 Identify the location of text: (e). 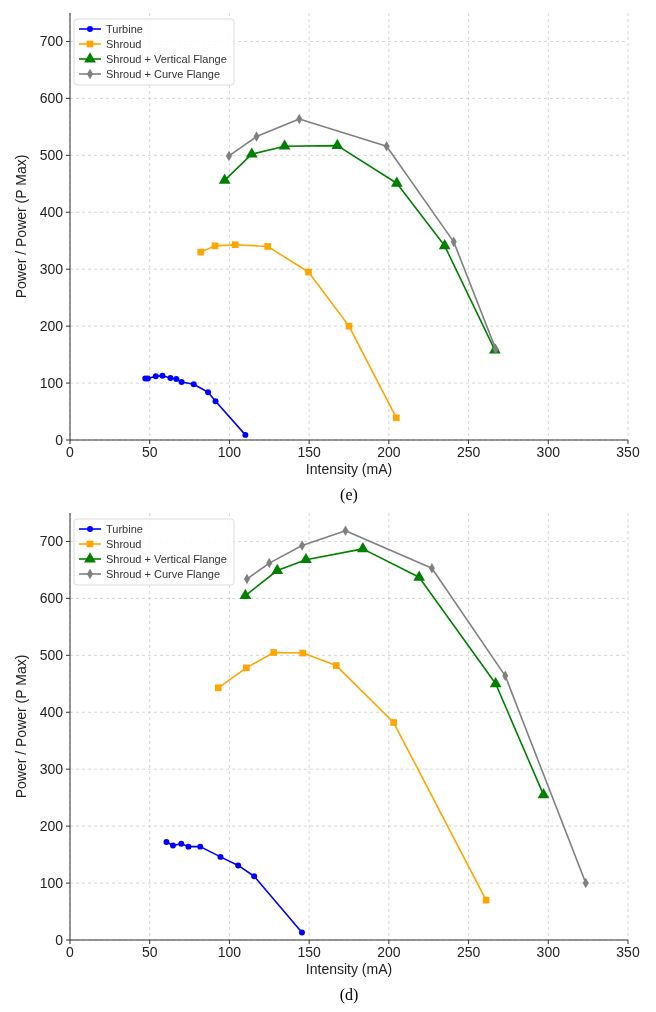
(349, 495).